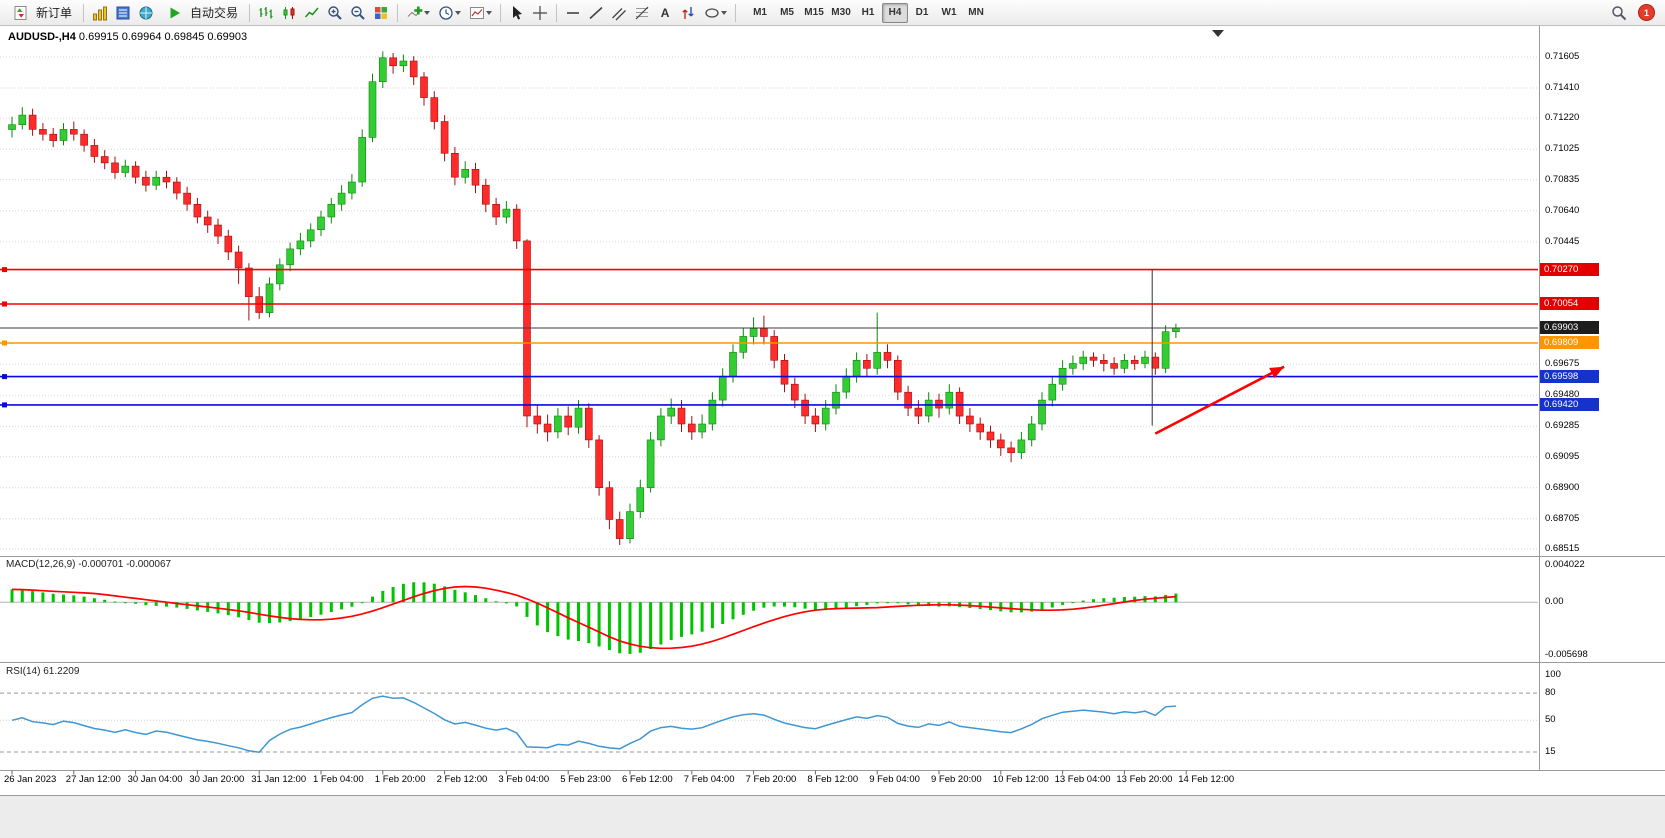 This screenshot has height=838, width=1665. Describe the element at coordinates (418, 13) in the screenshot. I see `indicators-icon` at that location.